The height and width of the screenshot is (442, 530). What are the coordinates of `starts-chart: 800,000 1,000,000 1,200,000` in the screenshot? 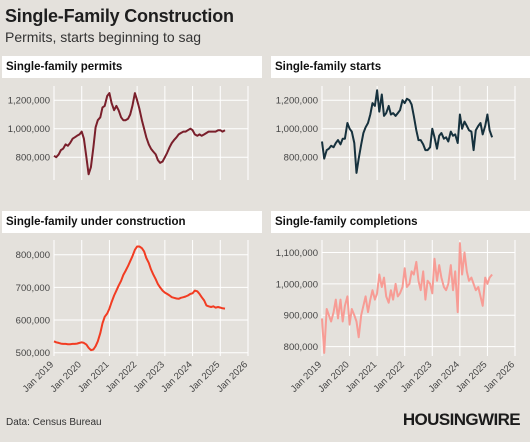 It's located at (396, 133).